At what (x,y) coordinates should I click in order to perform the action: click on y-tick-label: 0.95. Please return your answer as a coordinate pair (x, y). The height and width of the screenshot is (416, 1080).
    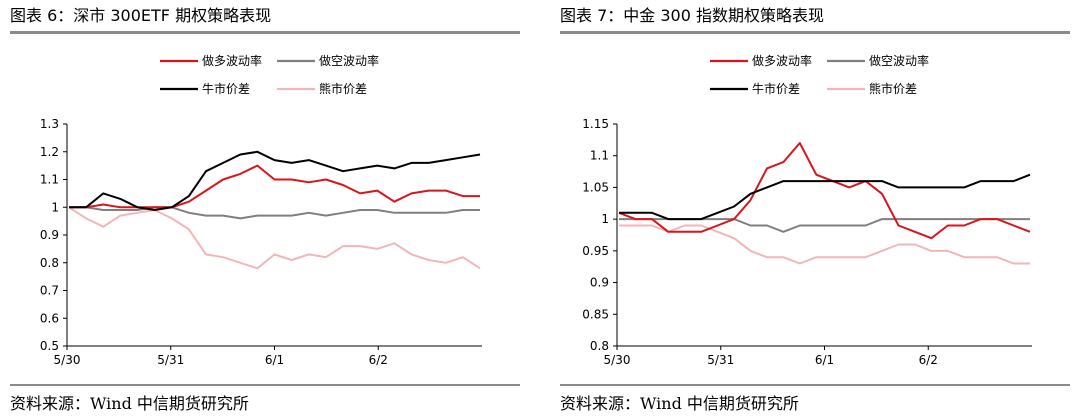
    Looking at the image, I should click on (595, 251).